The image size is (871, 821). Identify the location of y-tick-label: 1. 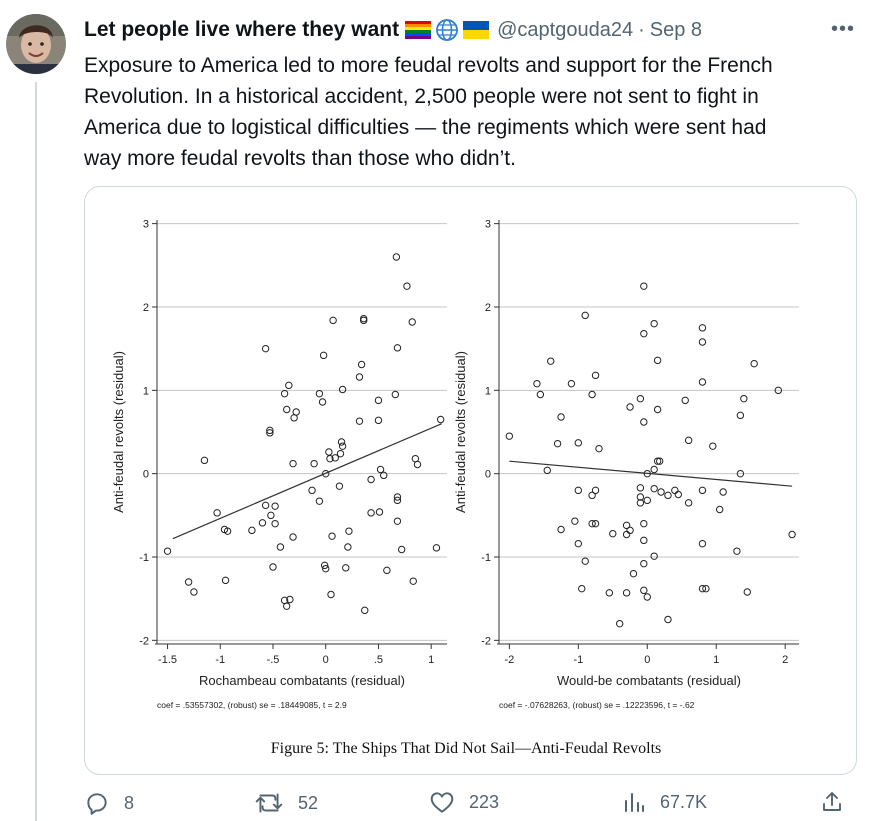
(488, 391).